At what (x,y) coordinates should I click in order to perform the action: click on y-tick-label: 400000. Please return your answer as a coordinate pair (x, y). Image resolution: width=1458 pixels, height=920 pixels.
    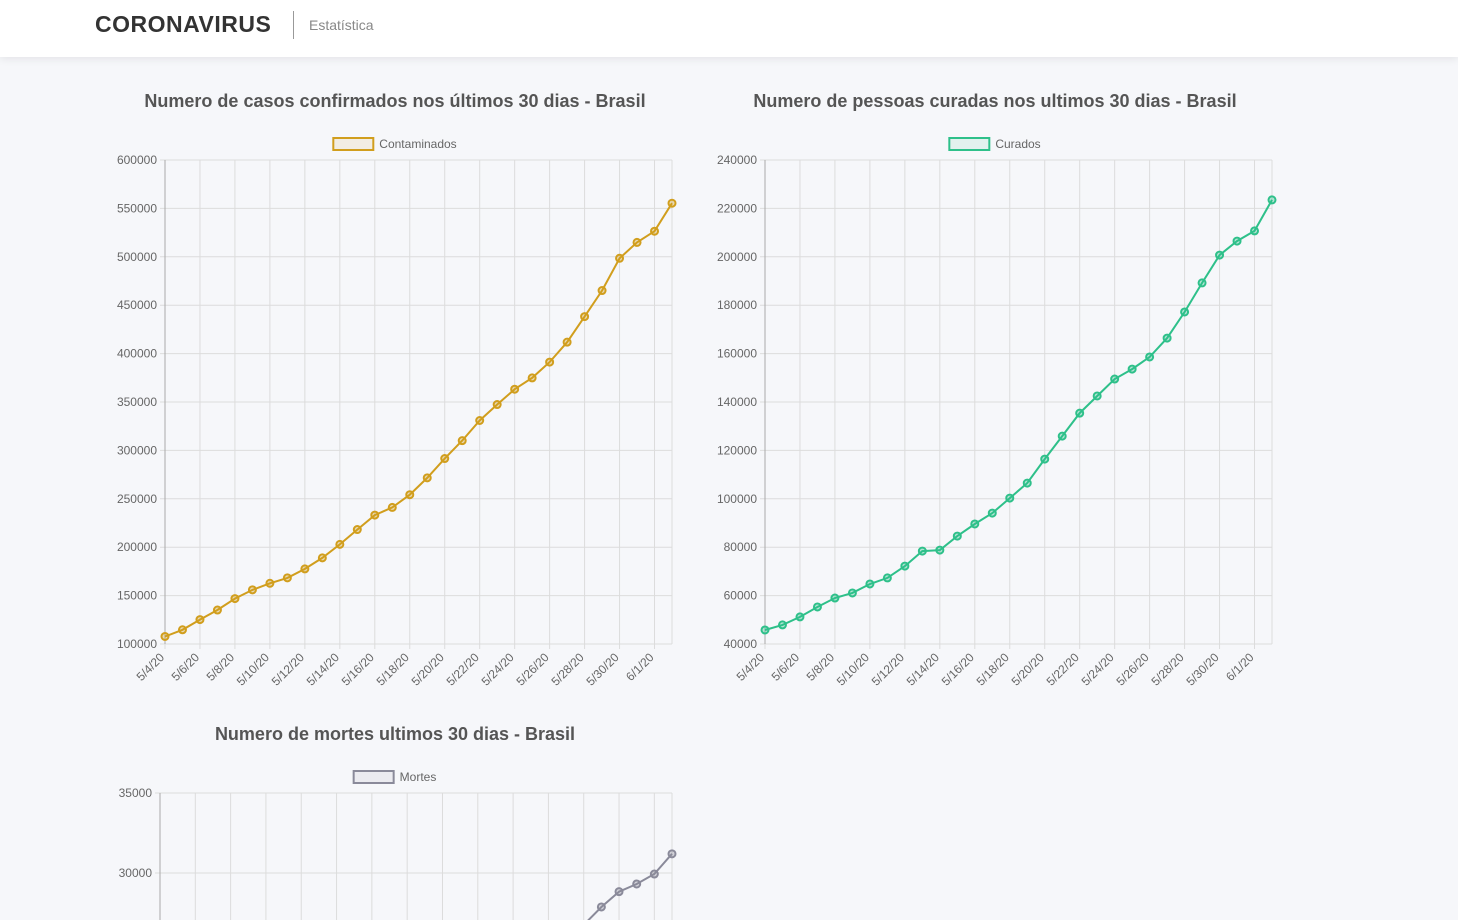
    Looking at the image, I should click on (137, 354).